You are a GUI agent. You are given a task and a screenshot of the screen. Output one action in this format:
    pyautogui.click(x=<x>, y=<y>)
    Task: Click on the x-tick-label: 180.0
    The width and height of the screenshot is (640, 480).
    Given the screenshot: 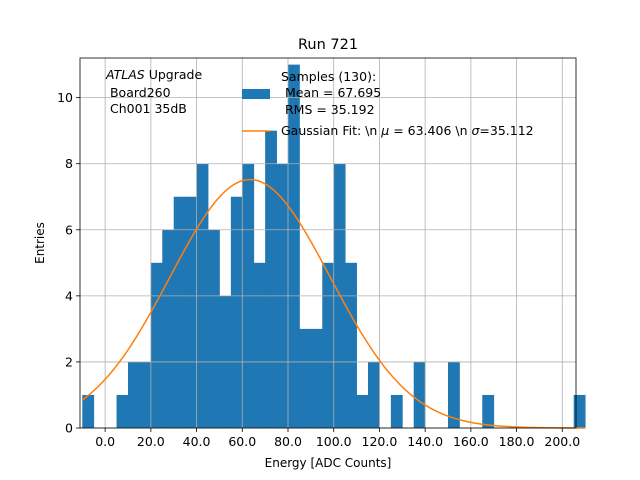 What is the action you would take?
    pyautogui.click(x=517, y=441)
    